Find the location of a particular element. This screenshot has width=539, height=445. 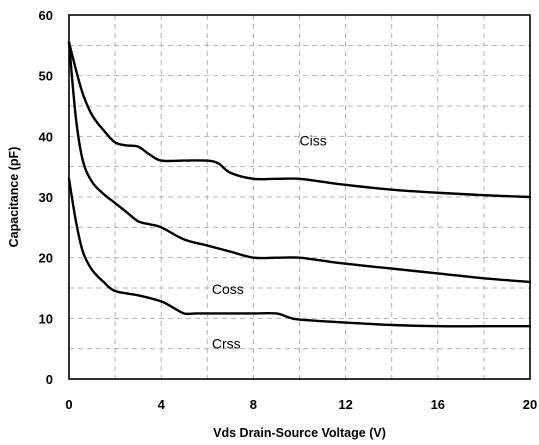

y-tick-label: 0 is located at coordinates (49, 379).